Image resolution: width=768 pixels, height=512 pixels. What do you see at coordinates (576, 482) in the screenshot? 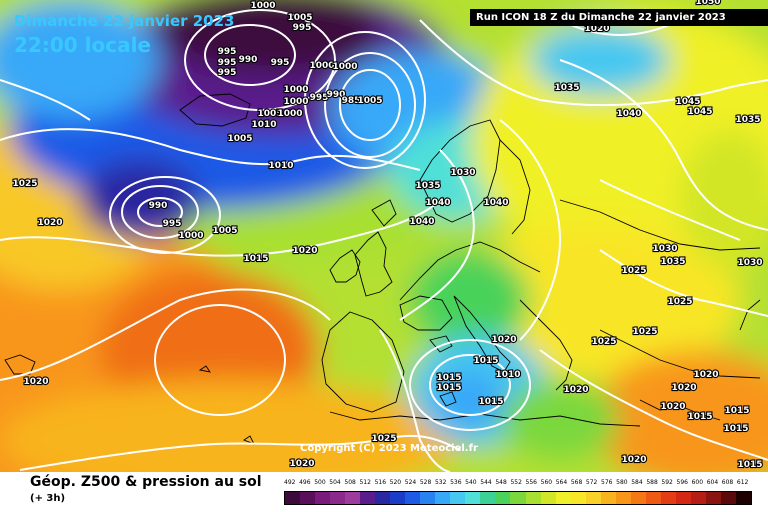
I see `scale-tick-label: 568` at bounding box center [576, 482].